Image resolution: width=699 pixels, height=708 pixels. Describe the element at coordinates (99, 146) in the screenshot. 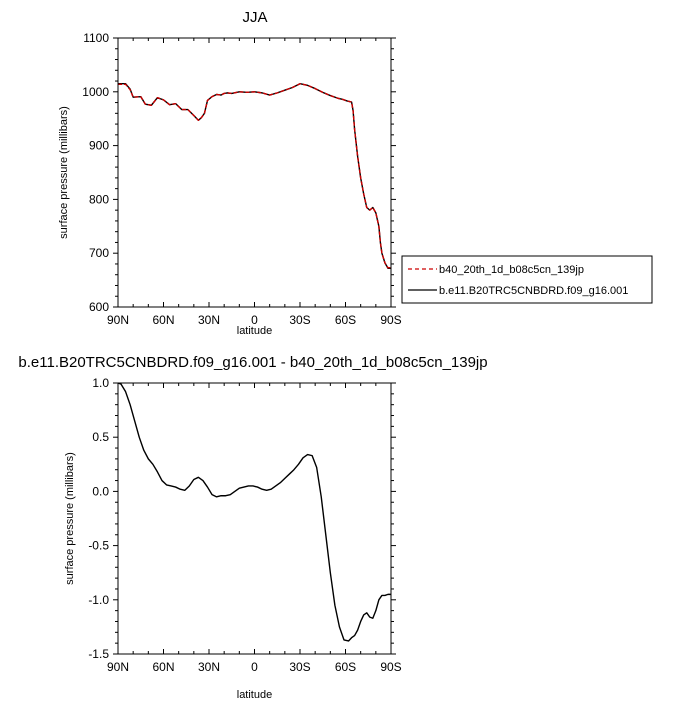

I see `y-tick-label: 900` at that location.